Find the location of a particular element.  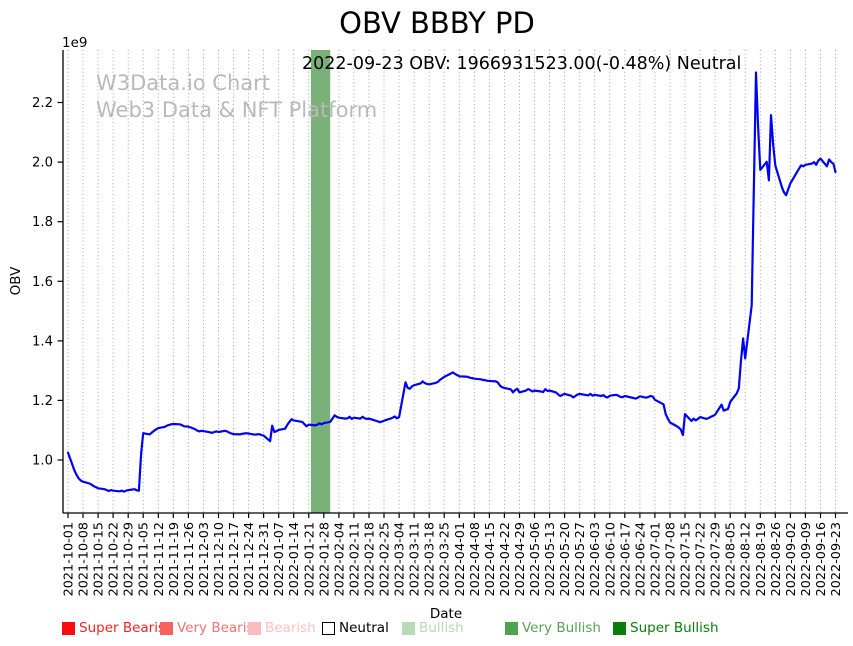

x-tick-label: 2021-12-24 is located at coordinates (249, 559).